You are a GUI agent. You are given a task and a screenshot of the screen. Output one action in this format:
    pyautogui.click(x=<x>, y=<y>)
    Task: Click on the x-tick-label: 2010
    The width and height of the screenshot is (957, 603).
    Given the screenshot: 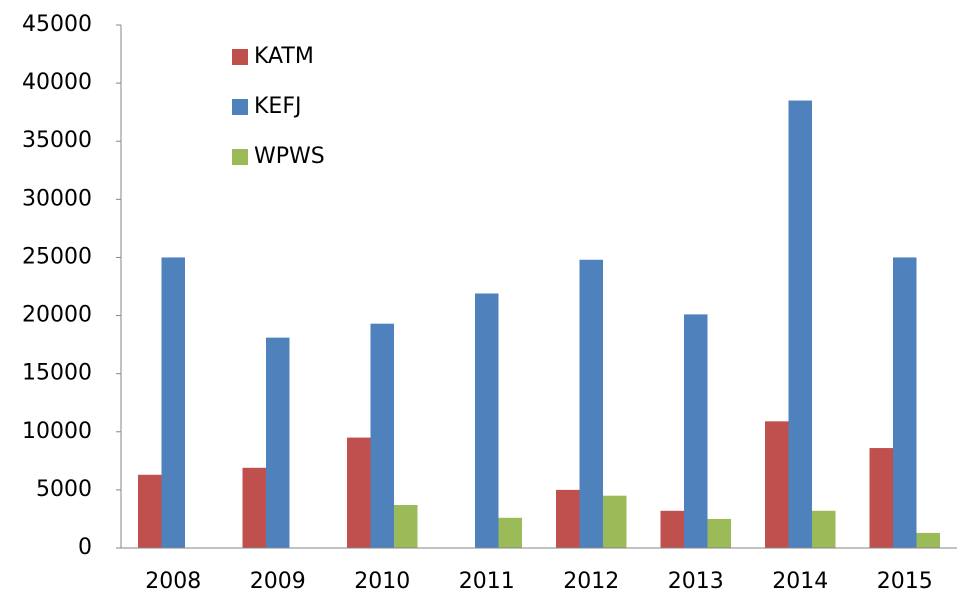 What is the action you would take?
    pyautogui.click(x=382, y=581)
    